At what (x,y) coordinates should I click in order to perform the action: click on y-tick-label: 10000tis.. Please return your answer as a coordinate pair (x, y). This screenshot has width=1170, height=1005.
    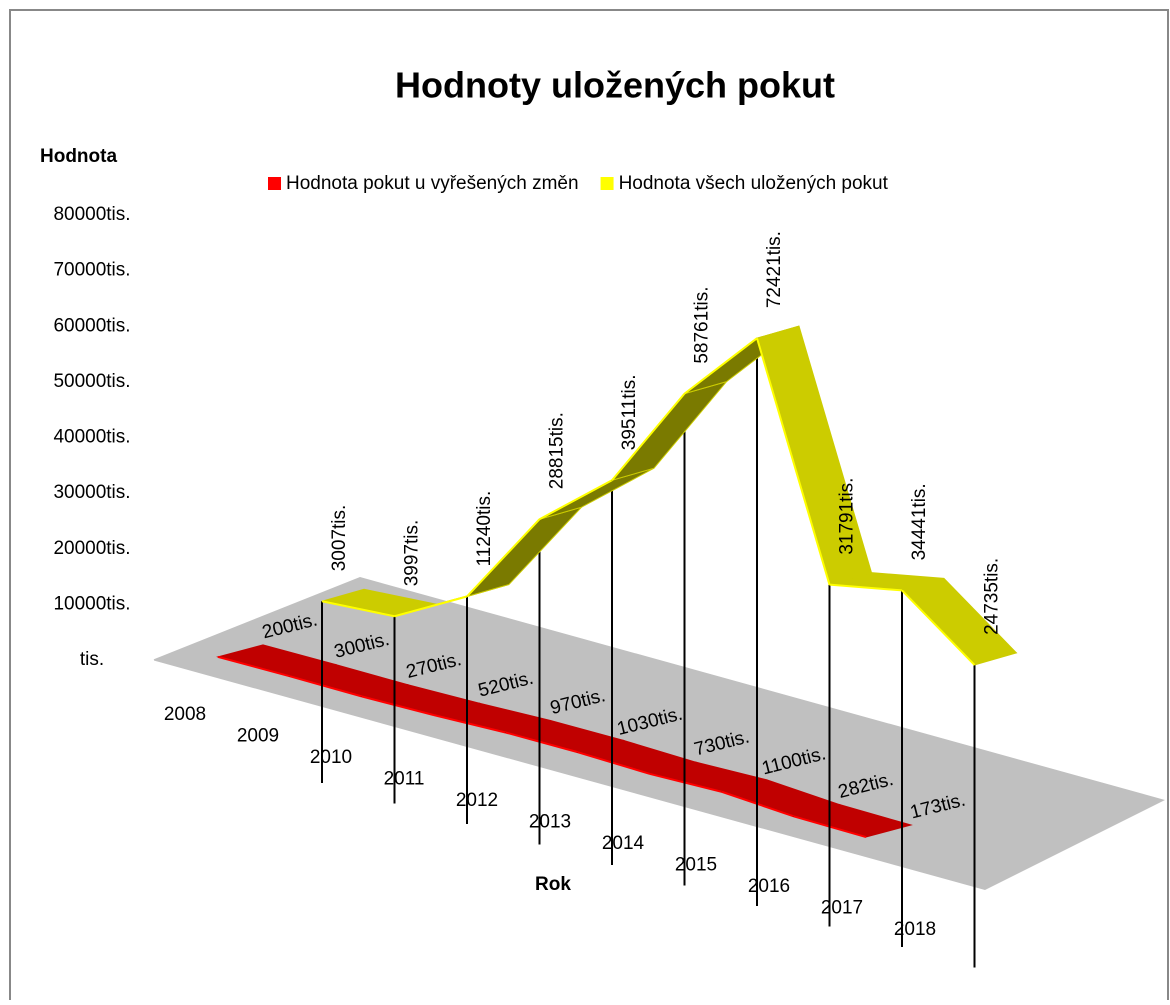
    Looking at the image, I should click on (91, 603).